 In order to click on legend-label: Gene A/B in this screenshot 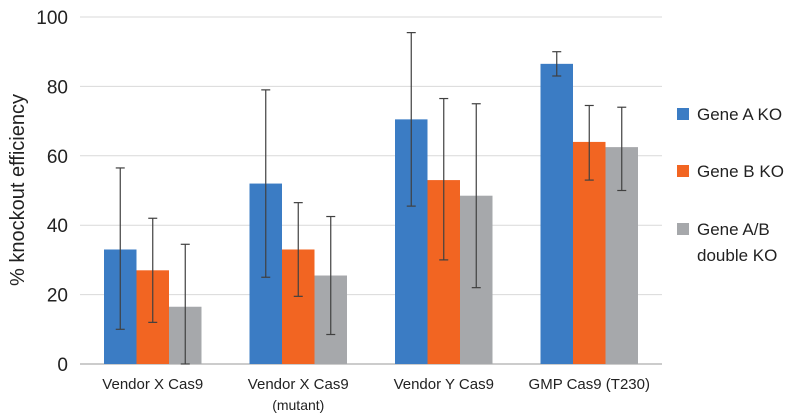, I will do `click(733, 229)`.